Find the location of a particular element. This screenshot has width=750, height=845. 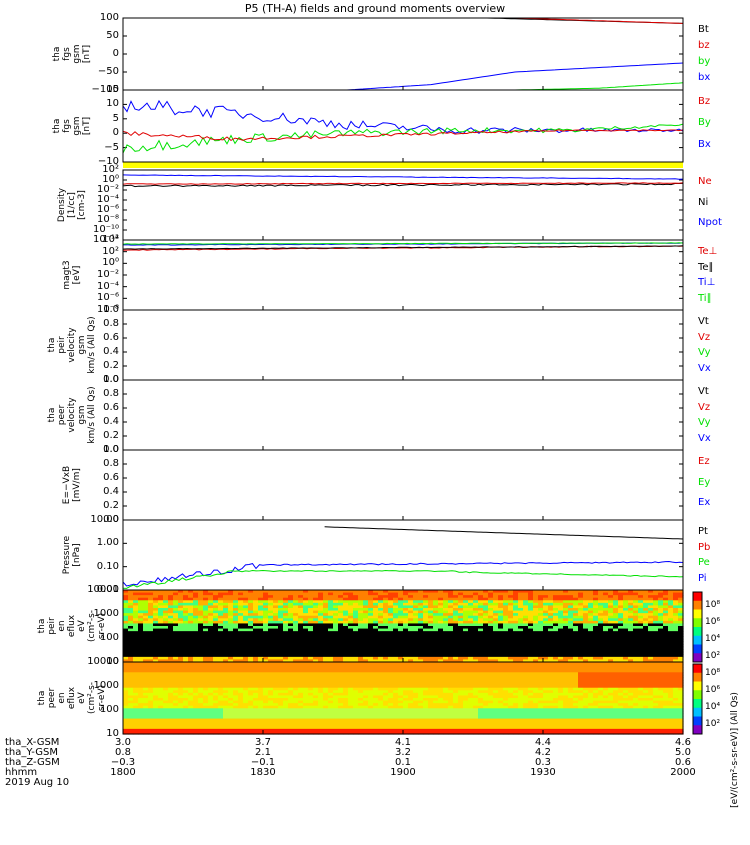

quality-flag-bar is located at coordinates (403, 165).